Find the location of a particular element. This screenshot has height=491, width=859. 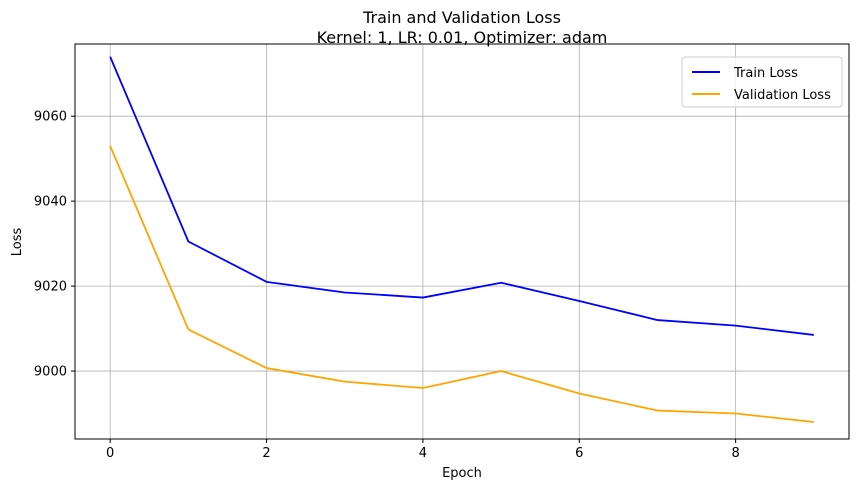

y-tick-label: 9060 is located at coordinates (50, 117).